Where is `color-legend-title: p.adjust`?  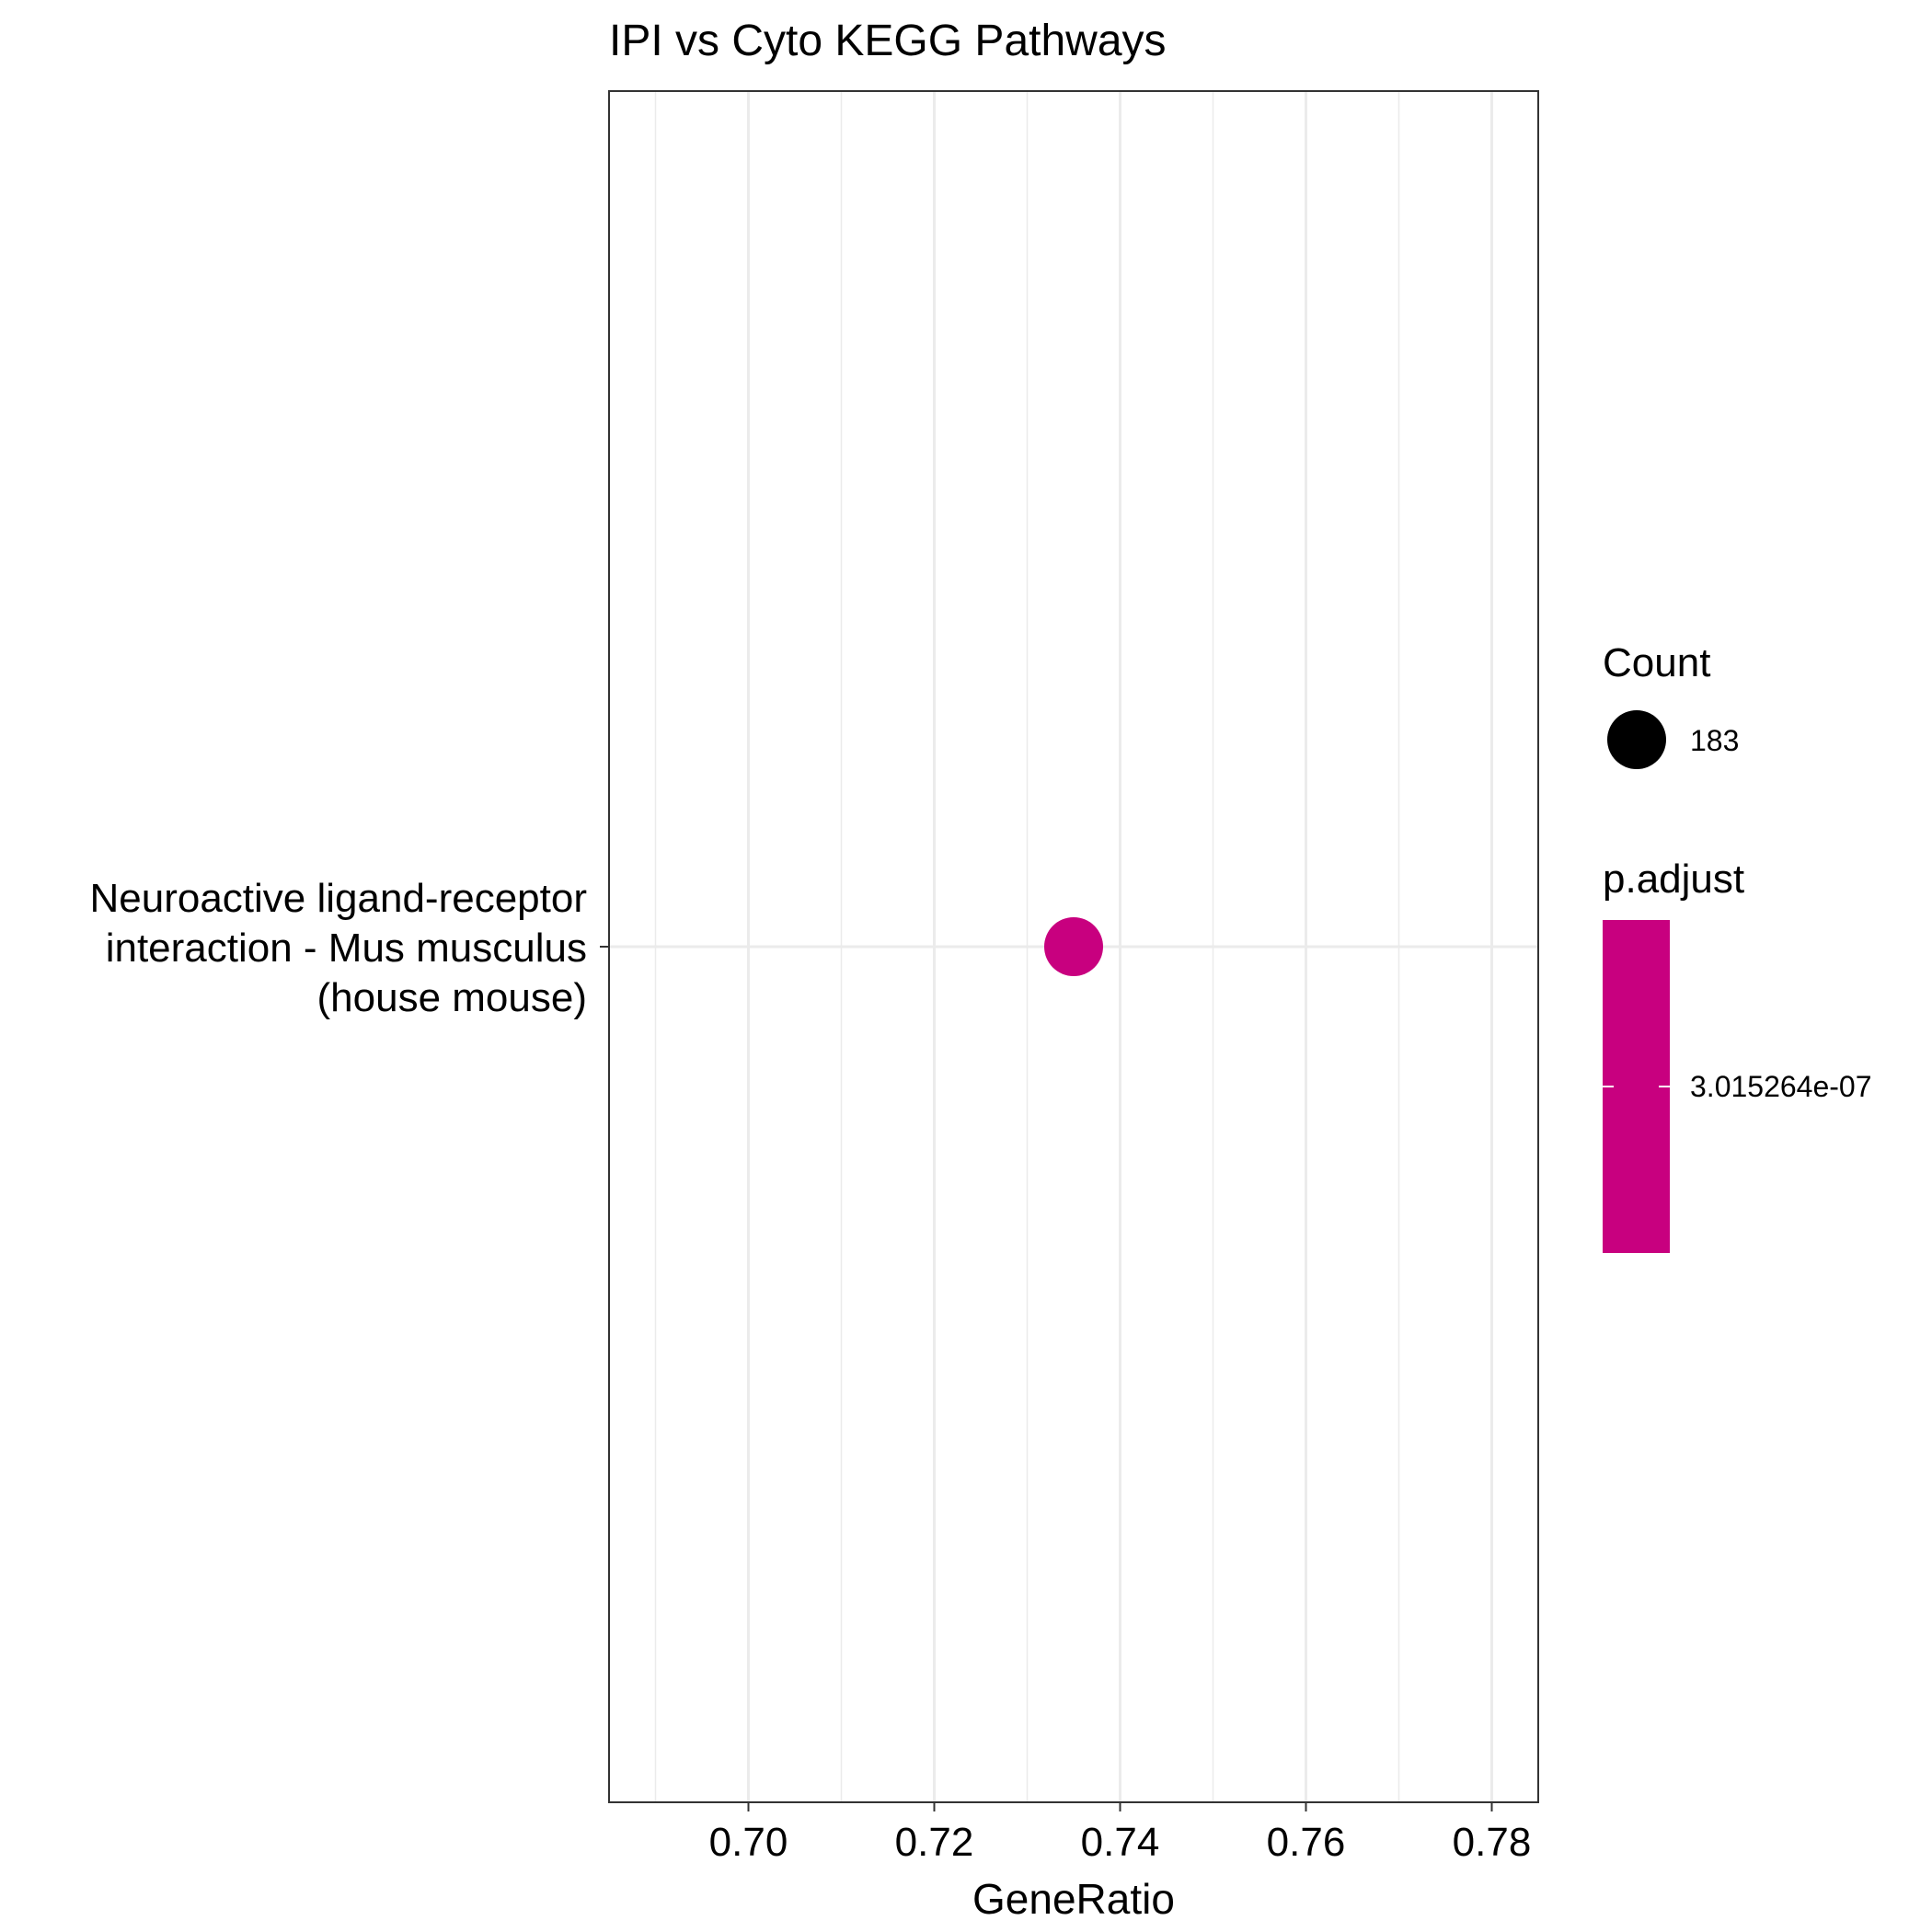
color-legend-title: p.adjust is located at coordinates (1673, 879).